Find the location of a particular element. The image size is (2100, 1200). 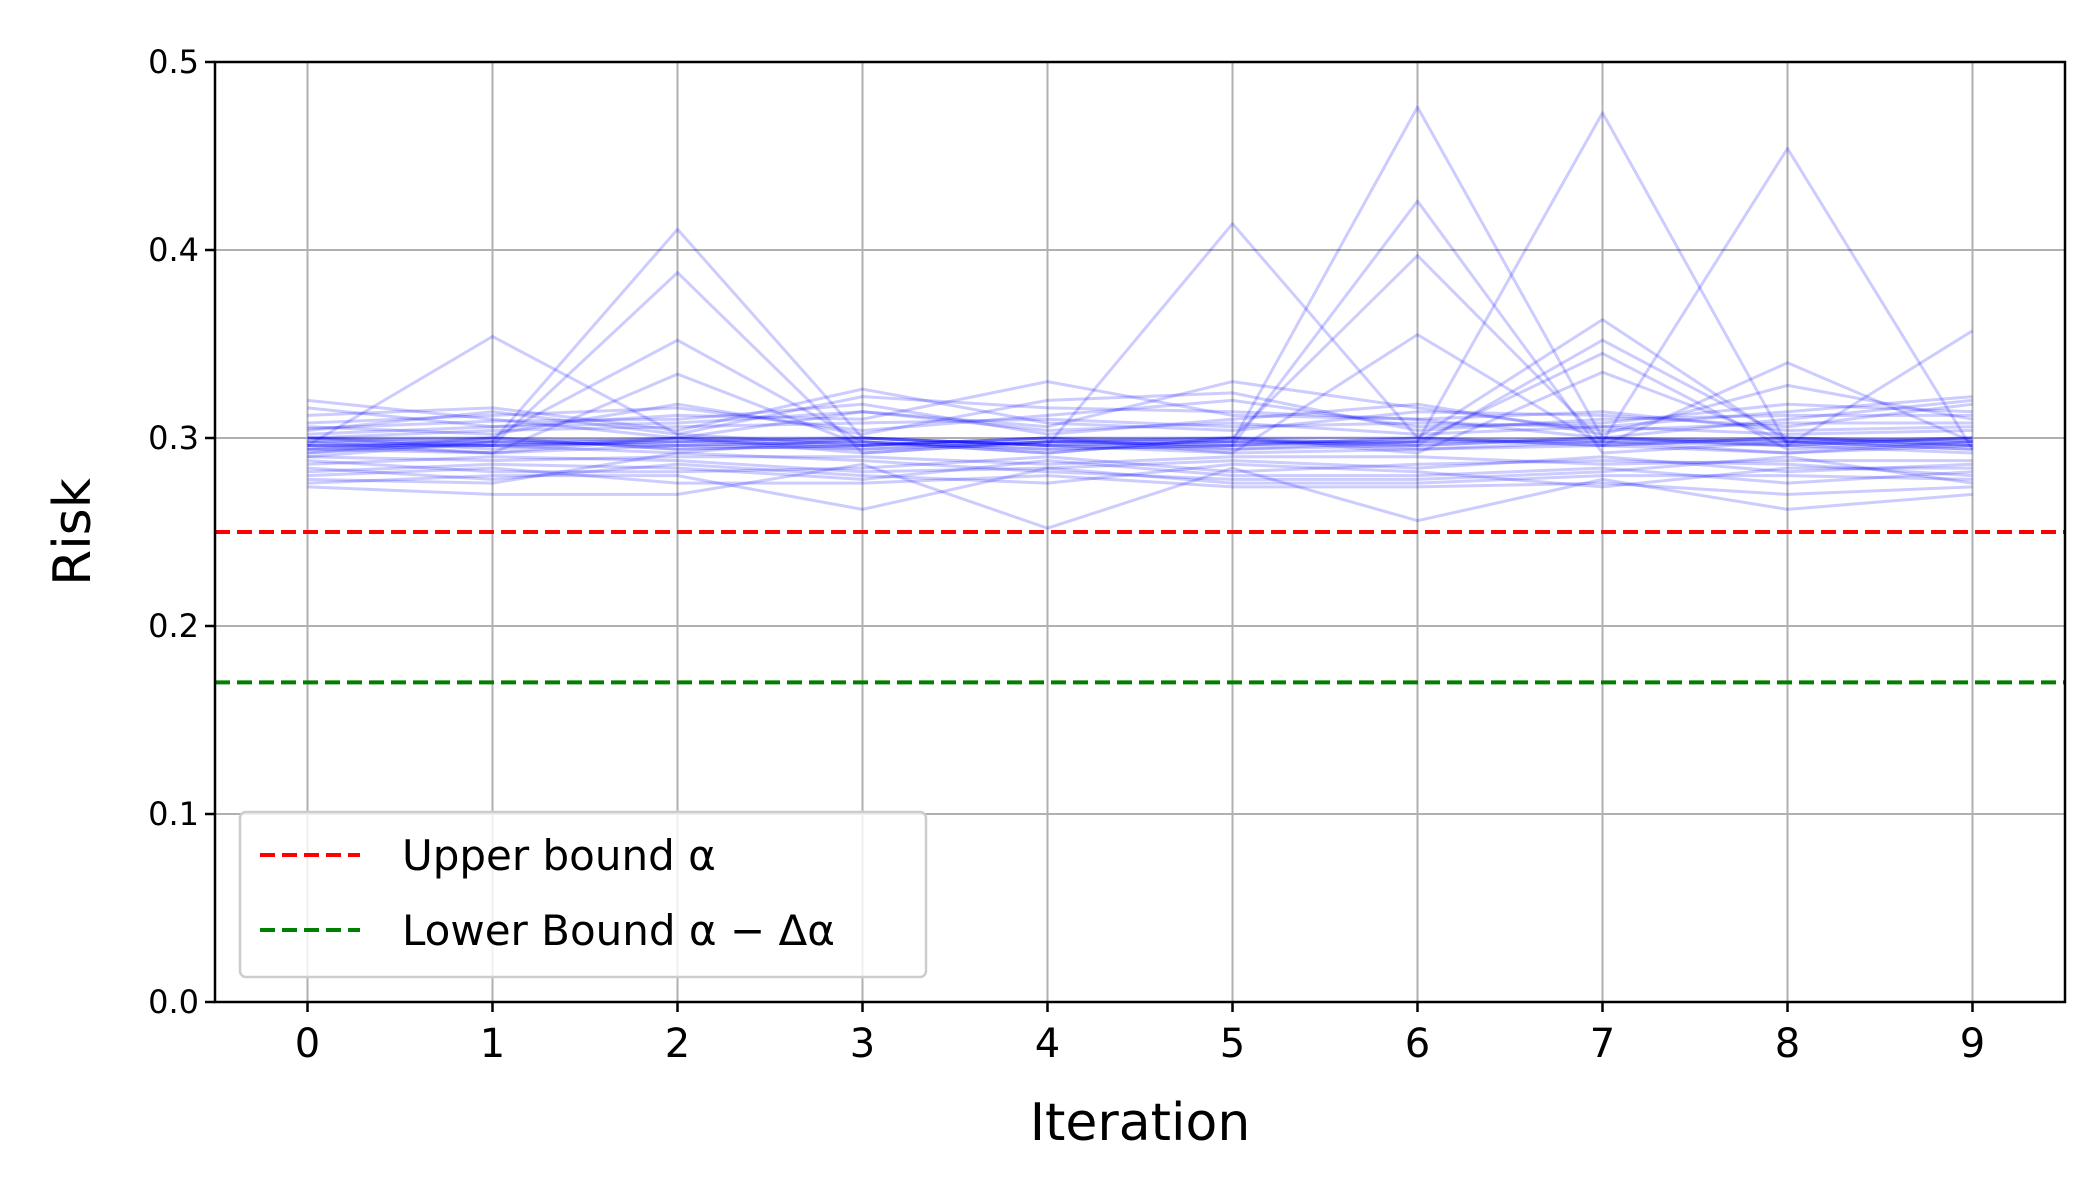

y-tick-label: 0.2 is located at coordinates (173, 626).